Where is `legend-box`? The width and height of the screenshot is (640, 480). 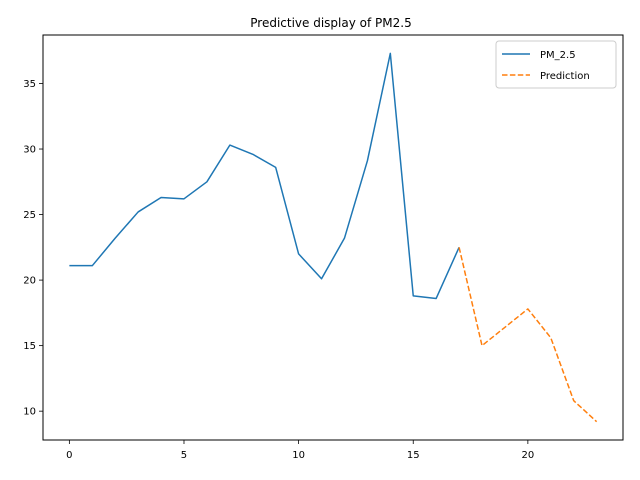
legend-box is located at coordinates (556, 64).